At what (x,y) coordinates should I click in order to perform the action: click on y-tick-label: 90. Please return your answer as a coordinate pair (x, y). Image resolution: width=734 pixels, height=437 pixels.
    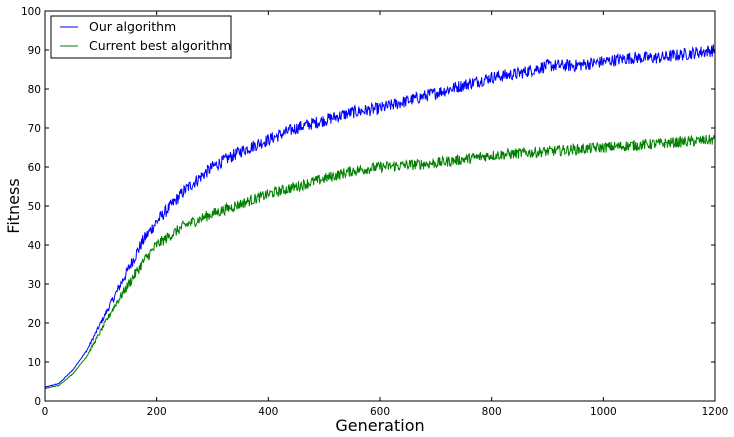
    Looking at the image, I should click on (34, 51).